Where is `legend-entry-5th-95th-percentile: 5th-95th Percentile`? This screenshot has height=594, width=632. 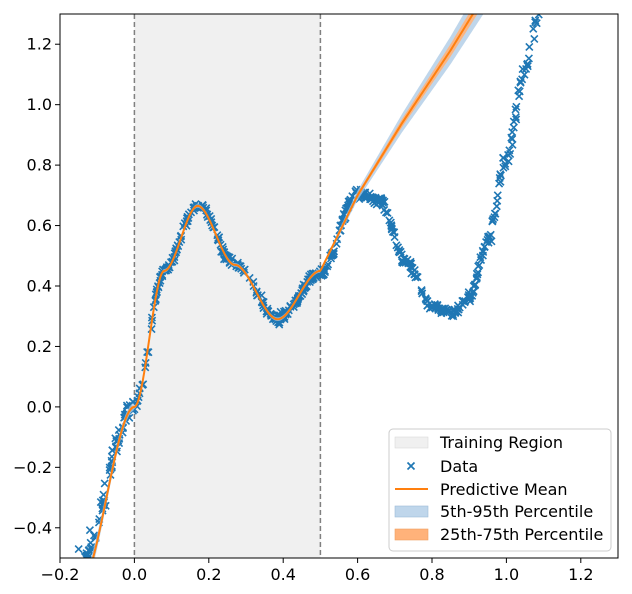 legend-entry-5th-95th-percentile: 5th-95th Percentile is located at coordinates (493, 511).